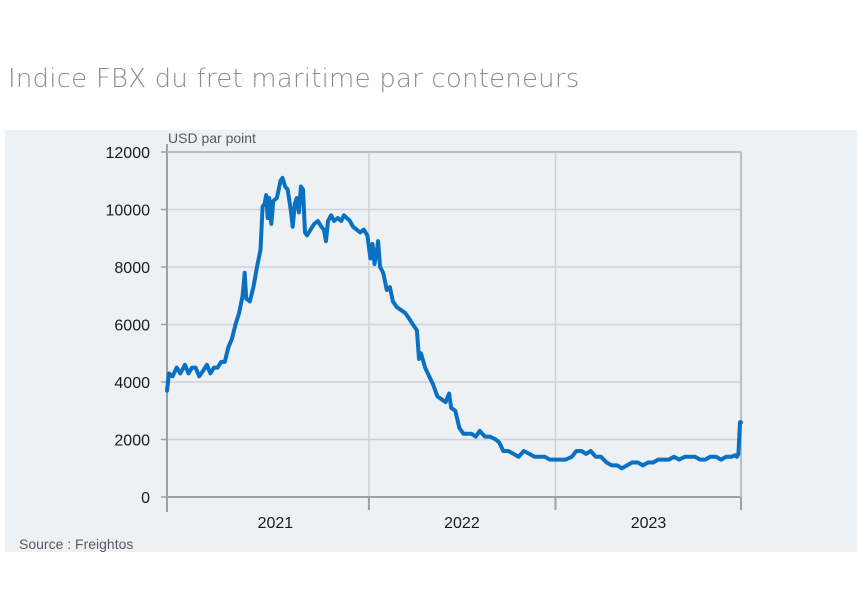 Image resolution: width=858 pixels, height=600 pixels. What do you see at coordinates (649, 523) in the screenshot?
I see `x-tick-label: 2023` at bounding box center [649, 523].